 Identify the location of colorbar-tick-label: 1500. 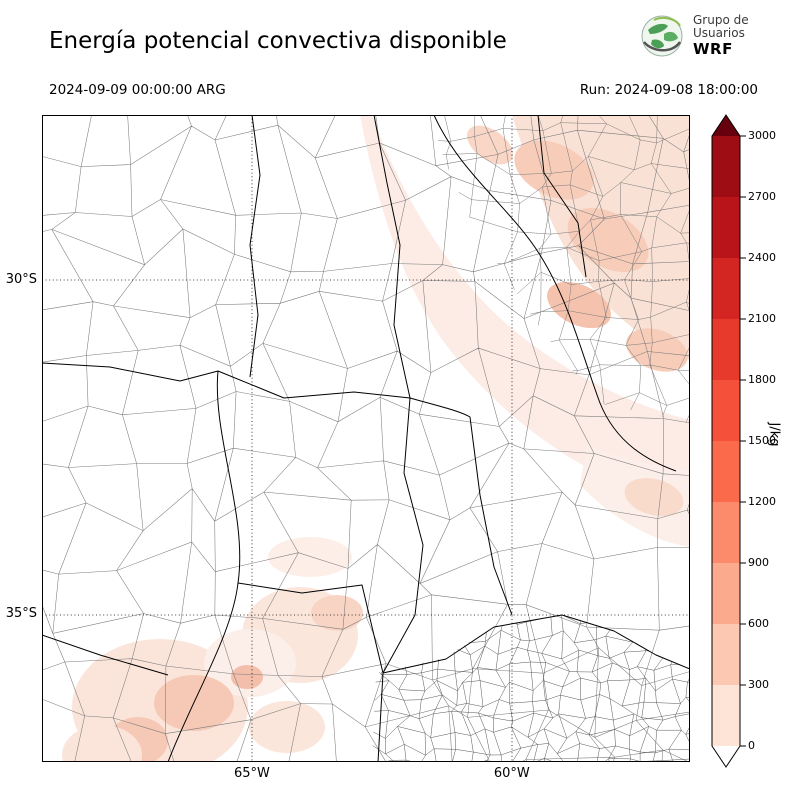
(762, 440).